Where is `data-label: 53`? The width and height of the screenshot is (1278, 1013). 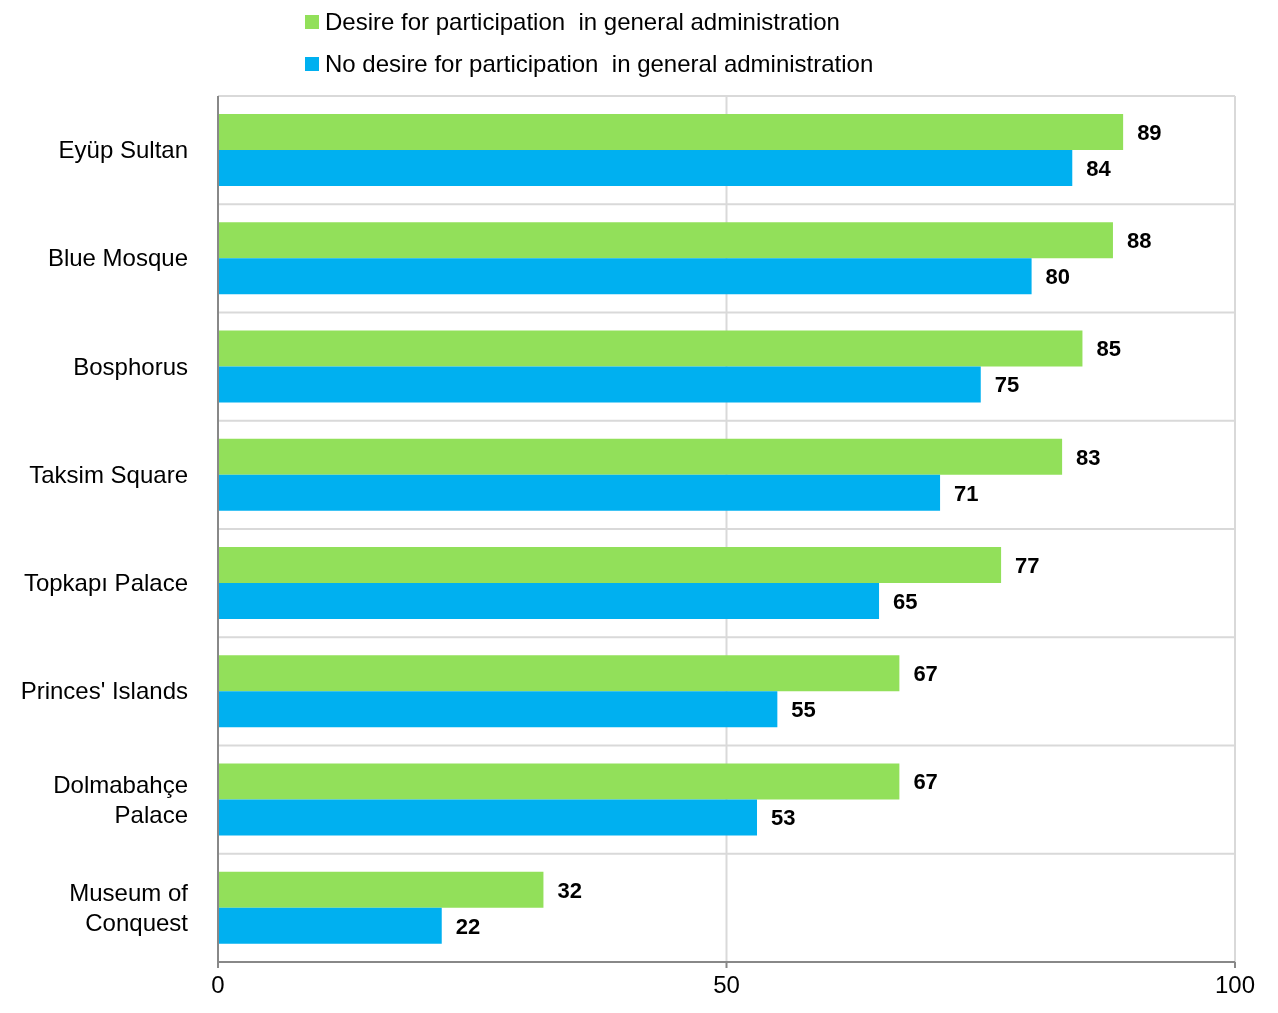 data-label: 53 is located at coordinates (783, 818).